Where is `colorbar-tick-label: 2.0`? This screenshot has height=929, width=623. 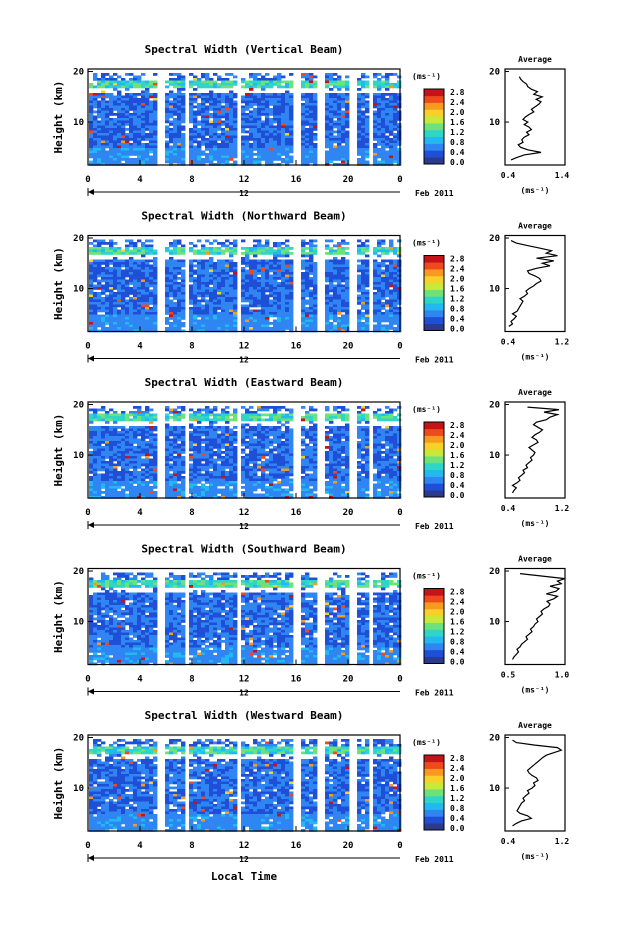 colorbar-tick-label: 2.0 is located at coordinates (457, 612).